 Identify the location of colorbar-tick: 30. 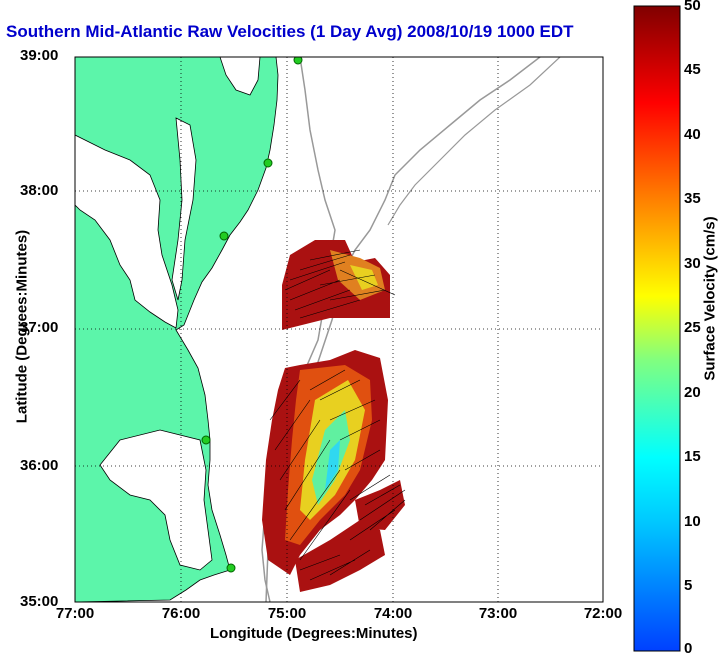
(692, 263).